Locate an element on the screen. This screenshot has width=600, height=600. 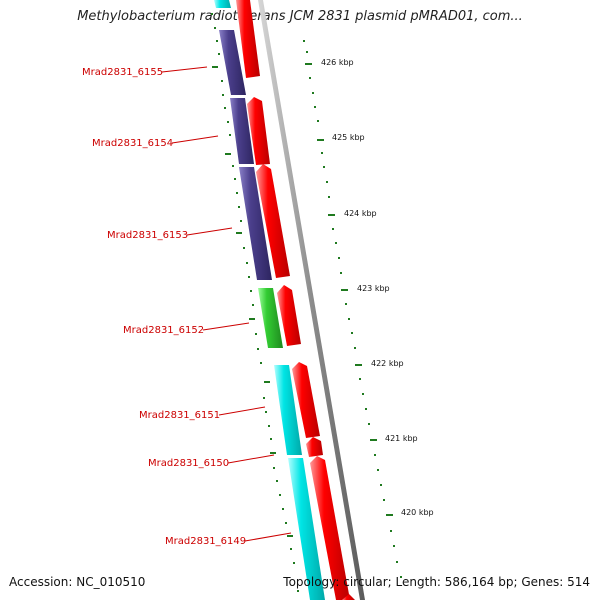
scale-label: 424 kbp is located at coordinates (360, 213).